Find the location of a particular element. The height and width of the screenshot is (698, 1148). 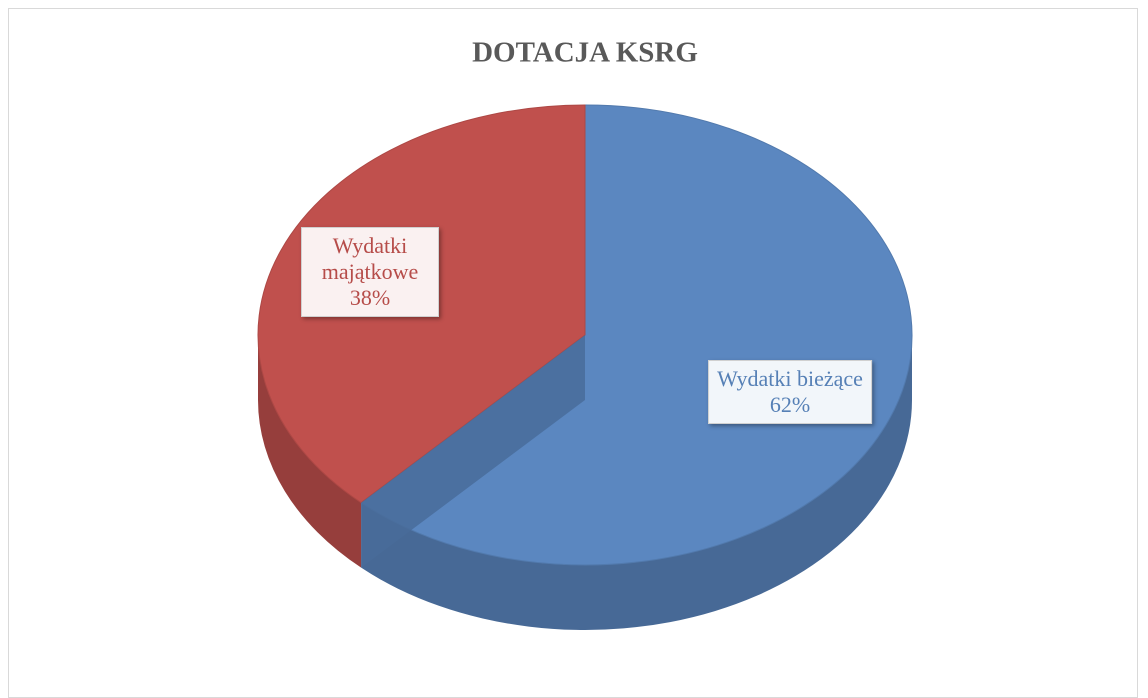

pie-side is located at coordinates (310, 451).